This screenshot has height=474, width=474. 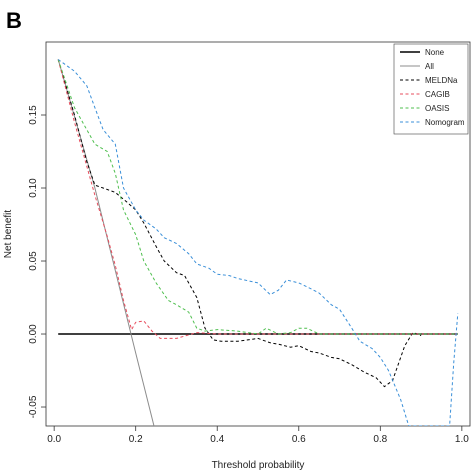 I want to click on x-tick-label: 1.0, so click(x=462, y=439).